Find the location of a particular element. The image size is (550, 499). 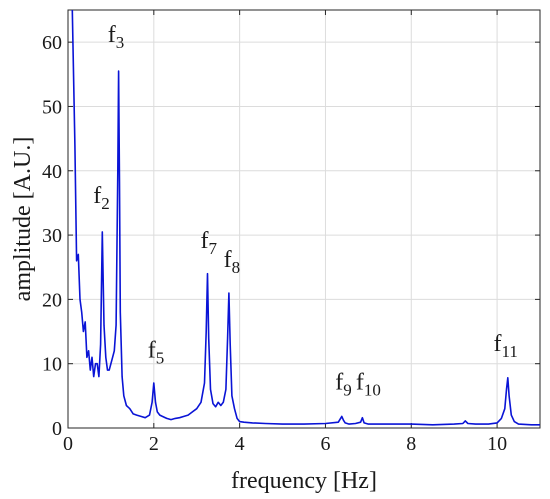

y-axis-label: amplitude [A.U.] is located at coordinates (23, 219).